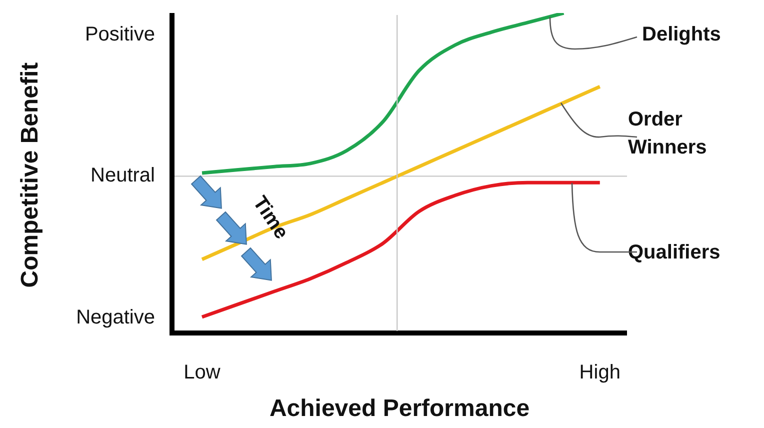 The width and height of the screenshot is (764, 428). I want to click on x-tick-label: Low, so click(202, 373).